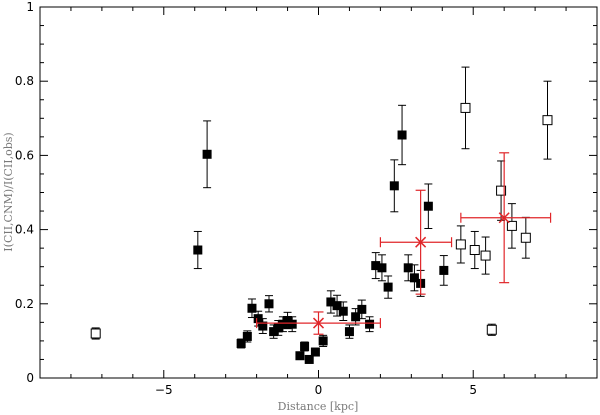  Describe the element at coordinates (318, 406) in the screenshot. I see `x-axis-label: Distance [kpc]` at that location.